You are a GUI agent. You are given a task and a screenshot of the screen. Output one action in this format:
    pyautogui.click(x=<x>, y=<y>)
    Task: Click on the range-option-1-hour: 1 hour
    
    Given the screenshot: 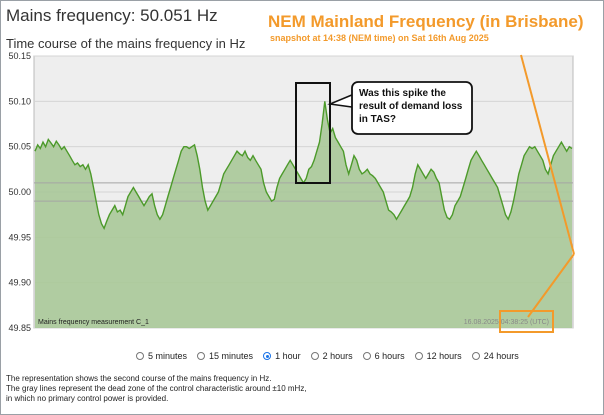 What is the action you would take?
    pyautogui.click(x=282, y=356)
    